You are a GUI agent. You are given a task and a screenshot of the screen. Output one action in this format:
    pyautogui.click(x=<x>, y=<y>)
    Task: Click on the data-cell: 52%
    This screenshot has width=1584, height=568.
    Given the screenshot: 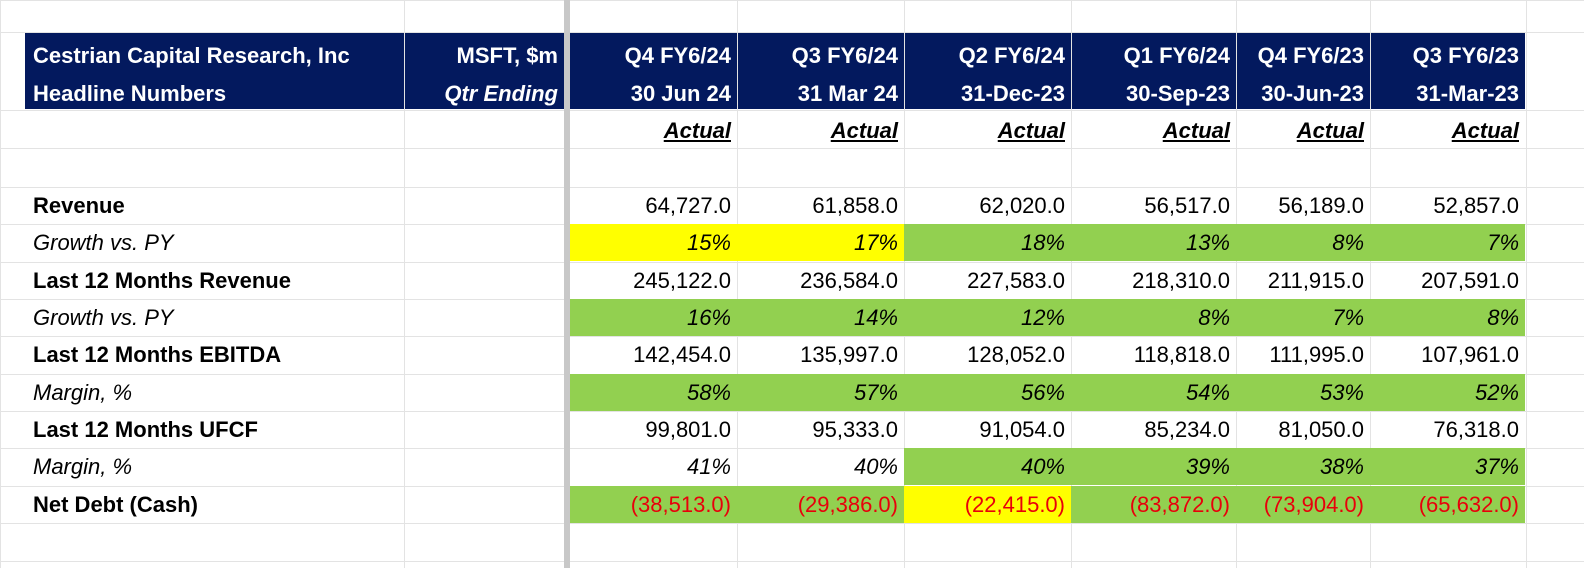 What is the action you would take?
    pyautogui.click(x=1447, y=392)
    